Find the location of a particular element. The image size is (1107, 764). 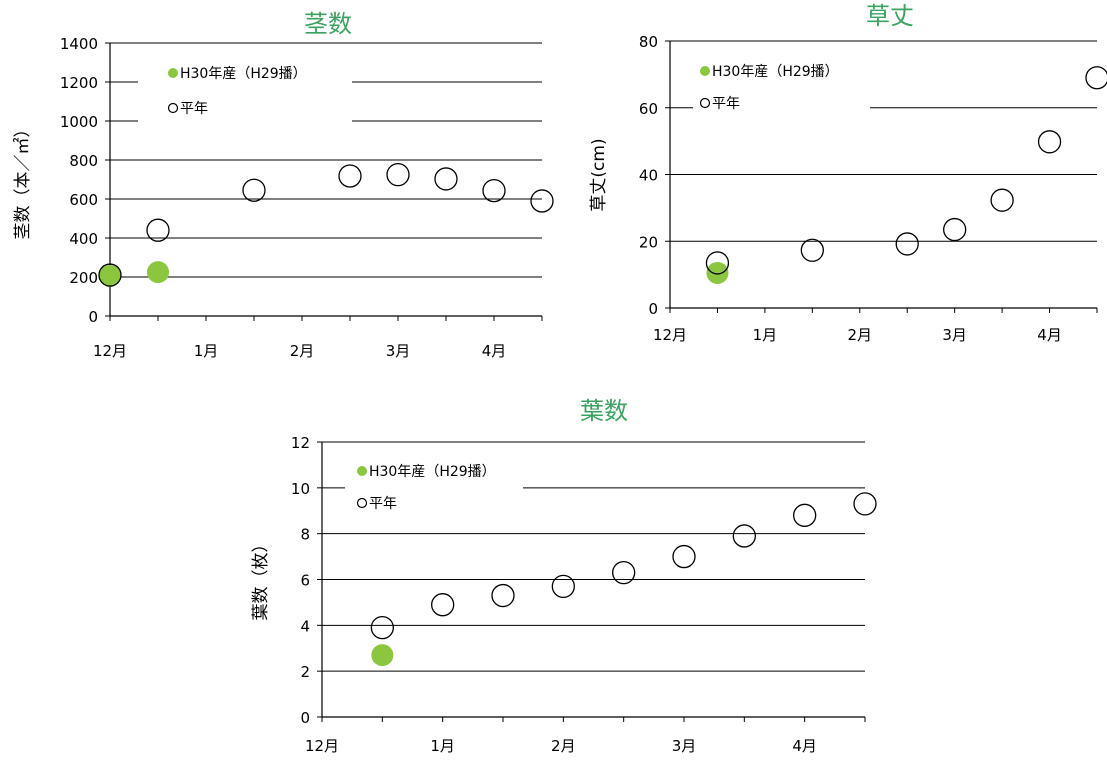

y-tick-label: 20 is located at coordinates (648, 242).